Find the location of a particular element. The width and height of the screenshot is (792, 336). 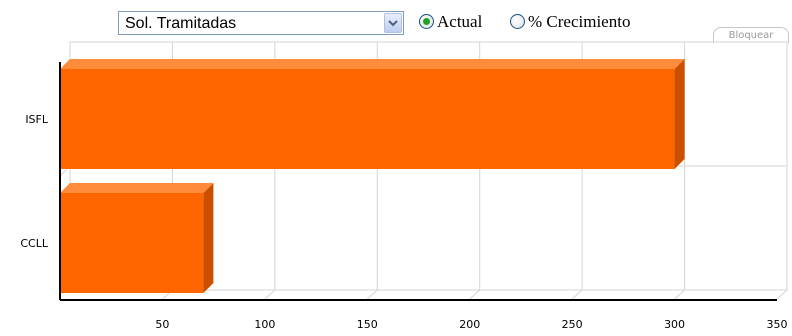

x-tick-label: 200 is located at coordinates (469, 324).